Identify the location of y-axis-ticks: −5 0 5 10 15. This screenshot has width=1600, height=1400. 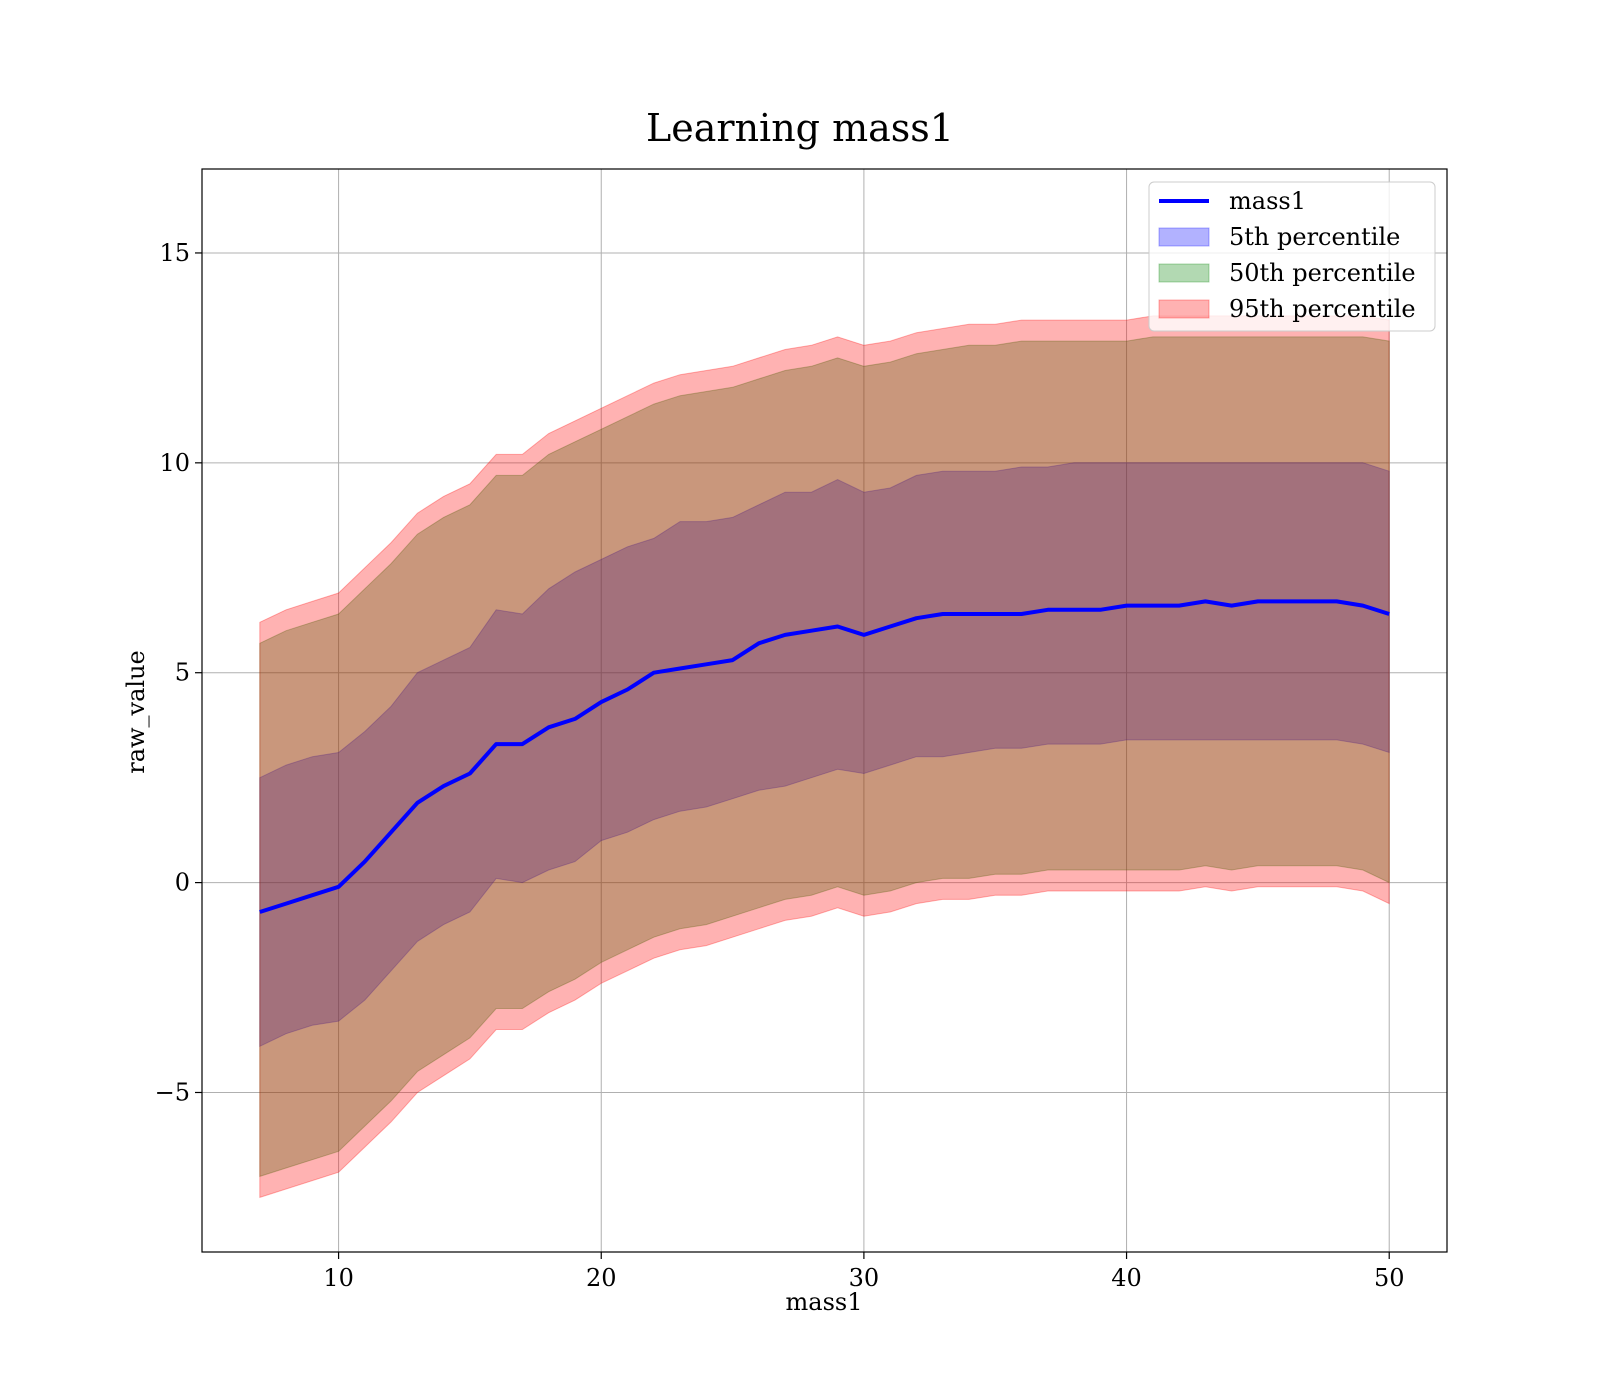
(178, 672).